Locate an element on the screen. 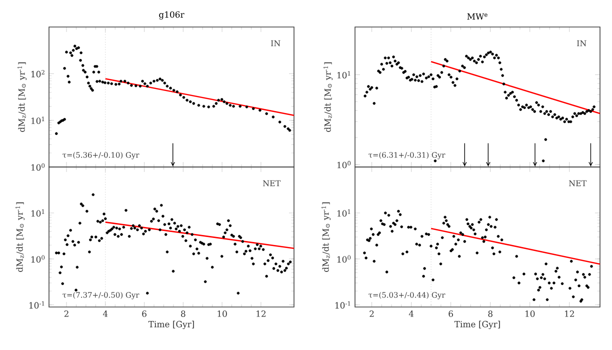  chart-title: MW$^{e}$ is located at coordinates (477, 16).